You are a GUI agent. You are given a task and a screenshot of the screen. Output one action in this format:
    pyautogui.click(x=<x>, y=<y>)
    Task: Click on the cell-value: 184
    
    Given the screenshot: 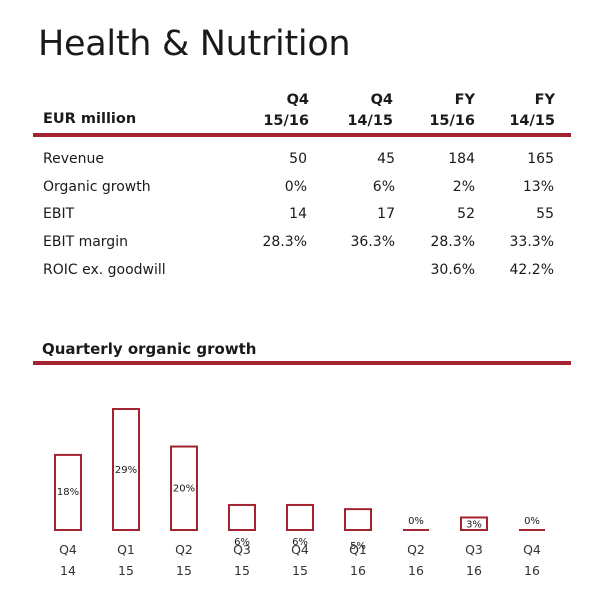 What is the action you would take?
    pyautogui.click(x=461, y=159)
    